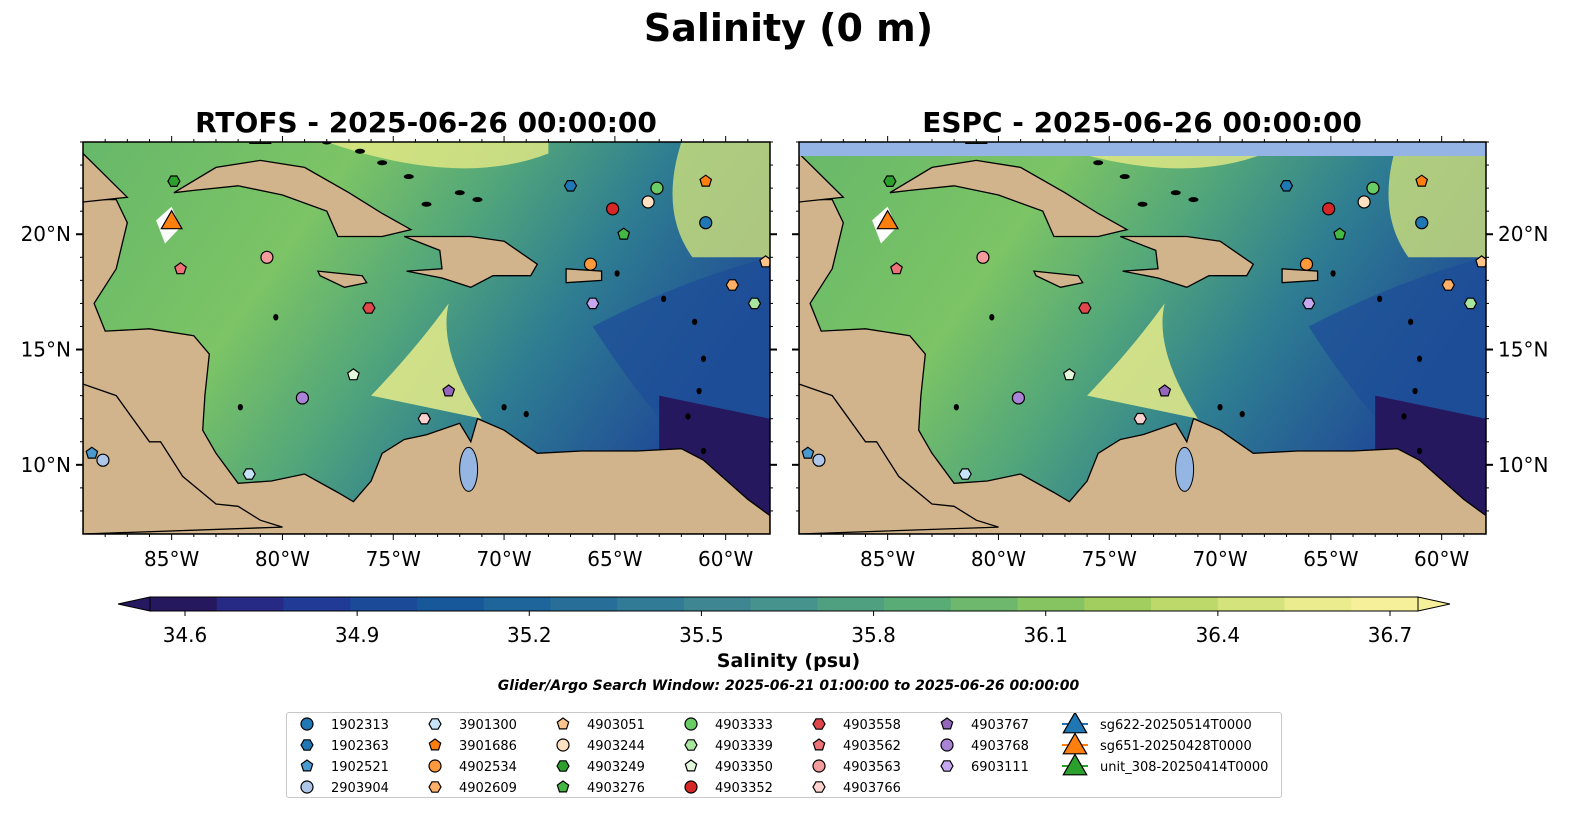 The height and width of the screenshot is (827, 1577). What do you see at coordinates (701, 635) in the screenshot?
I see `colorbar-tick-label: 35.5` at bounding box center [701, 635].